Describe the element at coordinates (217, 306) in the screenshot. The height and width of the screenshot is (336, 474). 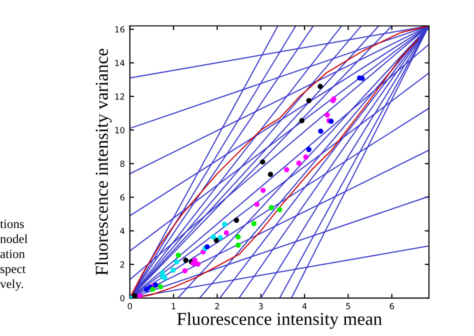
I see `x-tick-label: 2` at that location.